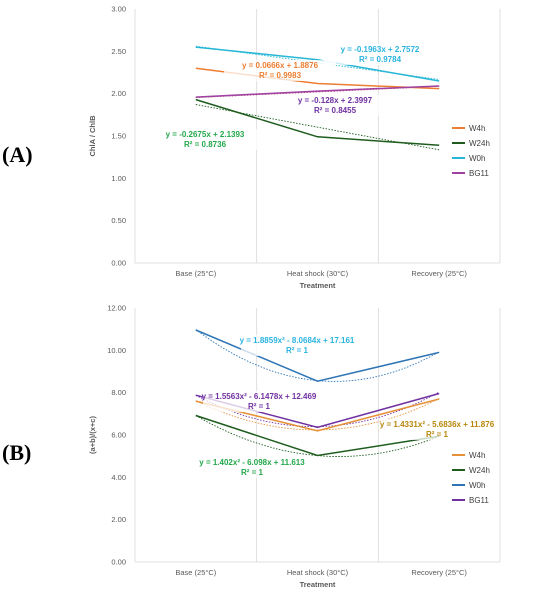 Image resolution: width=550 pixels, height=595 pixels. I want to click on y-tick-label: 10.00, so click(116, 350).